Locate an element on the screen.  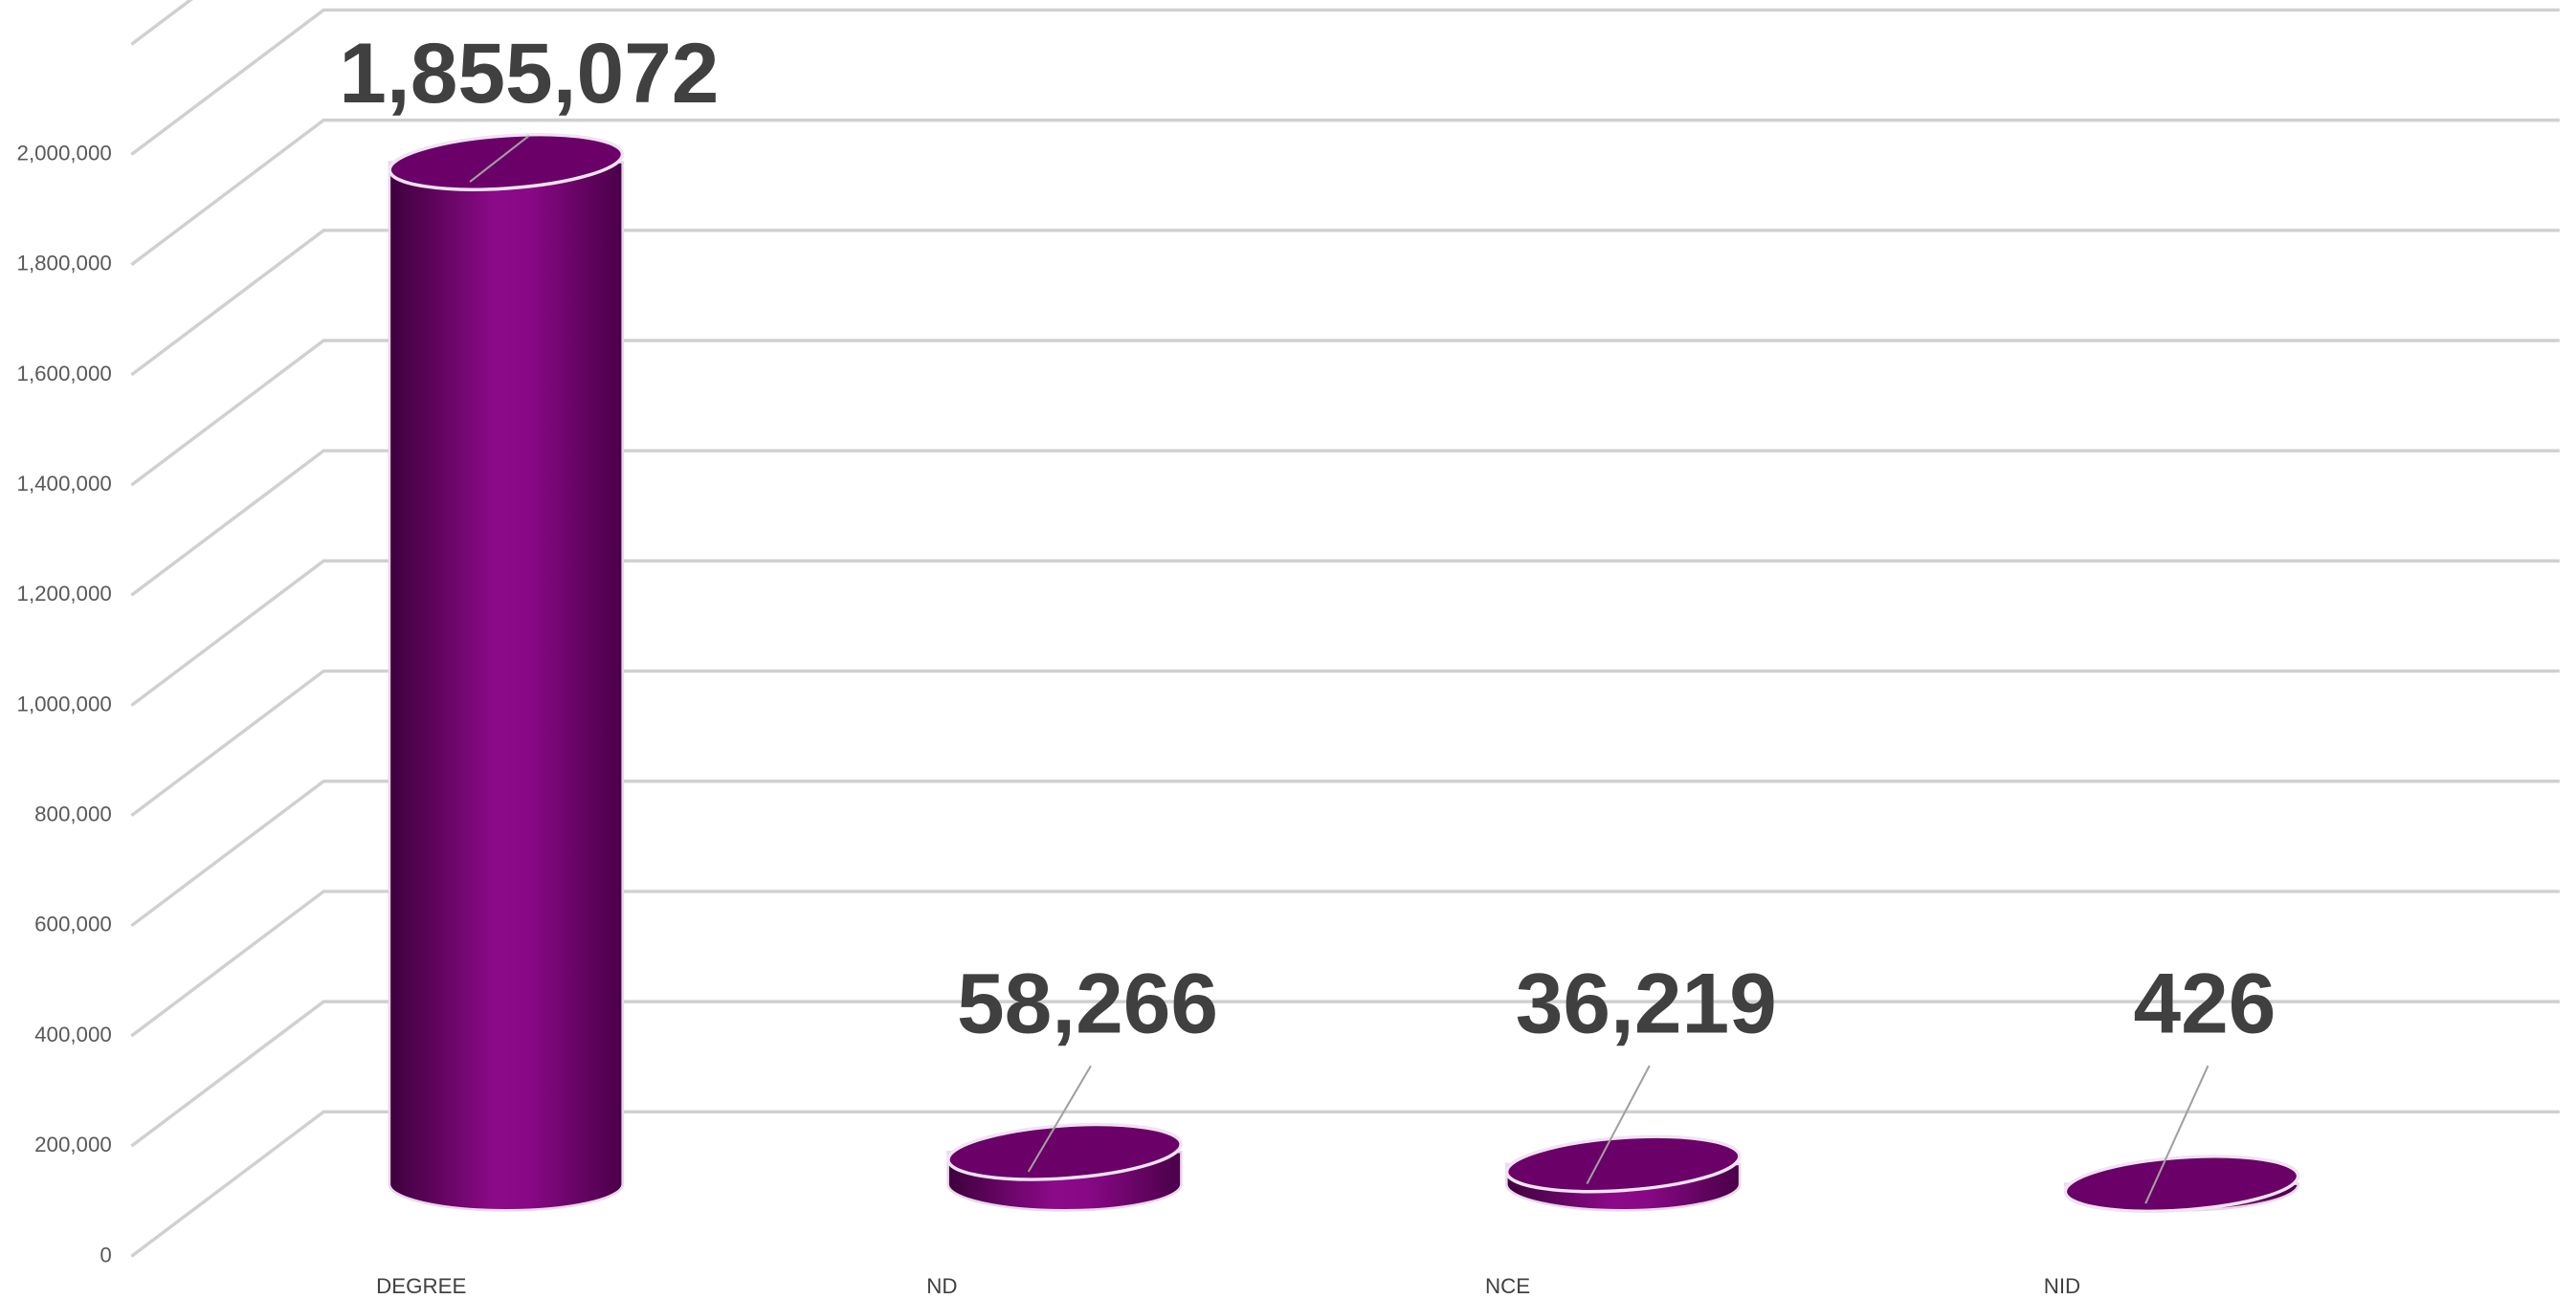
y-tick-label: 400,000 is located at coordinates (73, 1034).